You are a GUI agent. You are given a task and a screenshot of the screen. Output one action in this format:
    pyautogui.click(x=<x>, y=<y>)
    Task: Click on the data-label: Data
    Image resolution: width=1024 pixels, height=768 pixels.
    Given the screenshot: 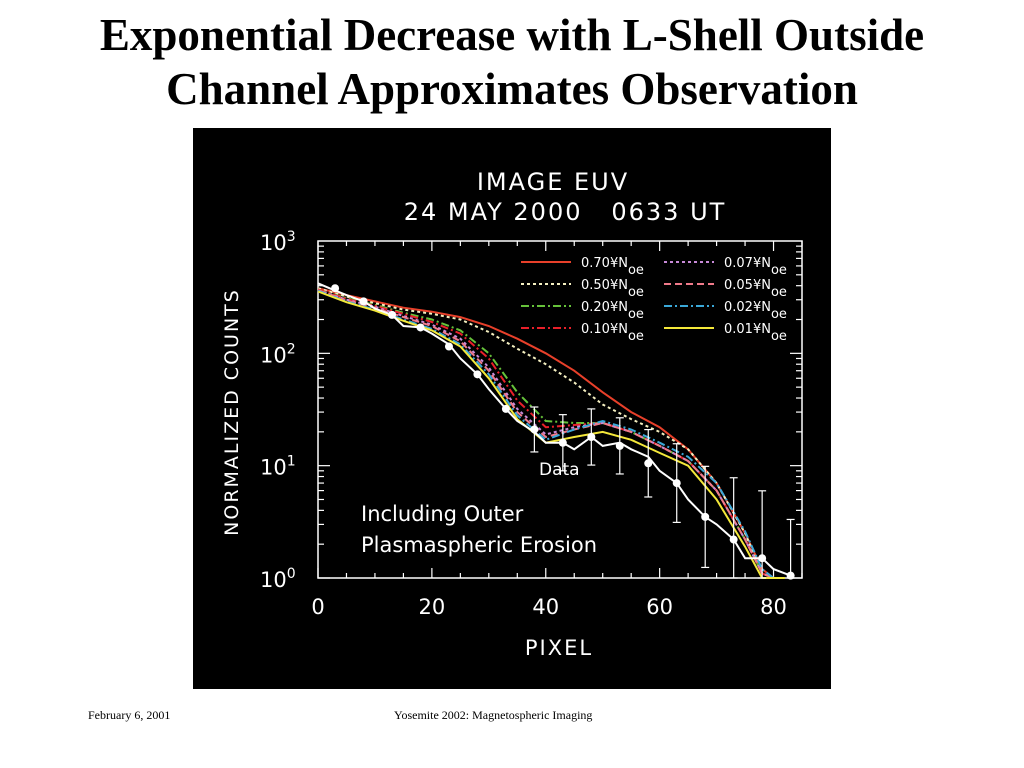 What is the action you would take?
    pyautogui.click(x=559, y=470)
    